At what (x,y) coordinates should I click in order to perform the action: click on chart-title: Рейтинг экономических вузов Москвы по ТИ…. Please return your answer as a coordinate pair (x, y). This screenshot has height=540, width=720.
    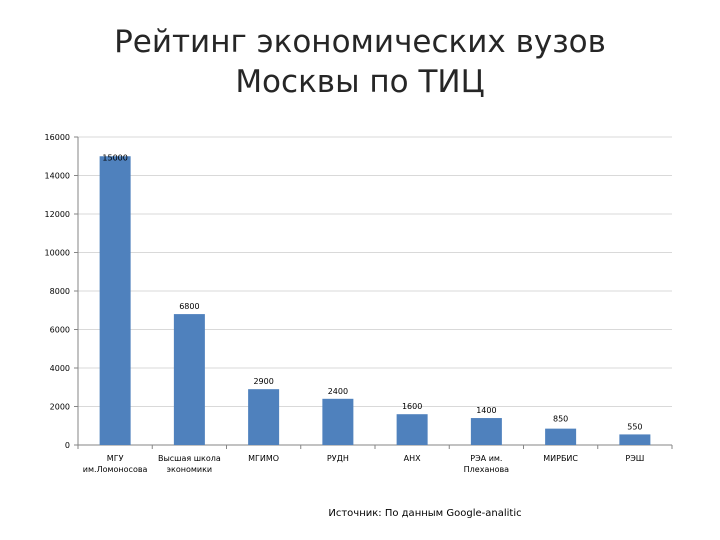
    Looking at the image, I should click on (360, 62).